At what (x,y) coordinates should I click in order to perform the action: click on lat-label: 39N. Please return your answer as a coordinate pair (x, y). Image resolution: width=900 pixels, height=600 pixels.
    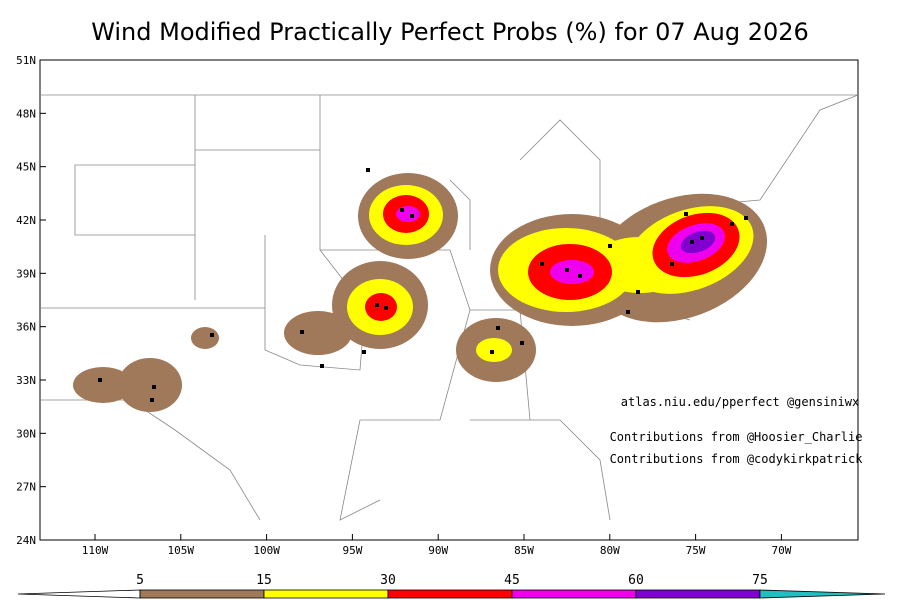
    Looking at the image, I should click on (26, 273).